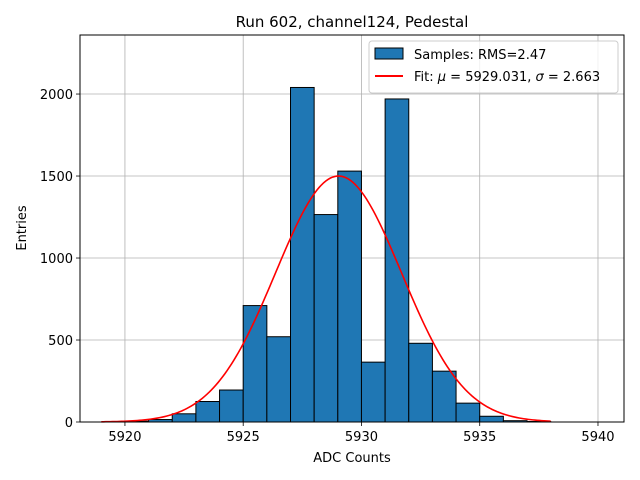  I want to click on x-tick-label: 5925, so click(243, 437).